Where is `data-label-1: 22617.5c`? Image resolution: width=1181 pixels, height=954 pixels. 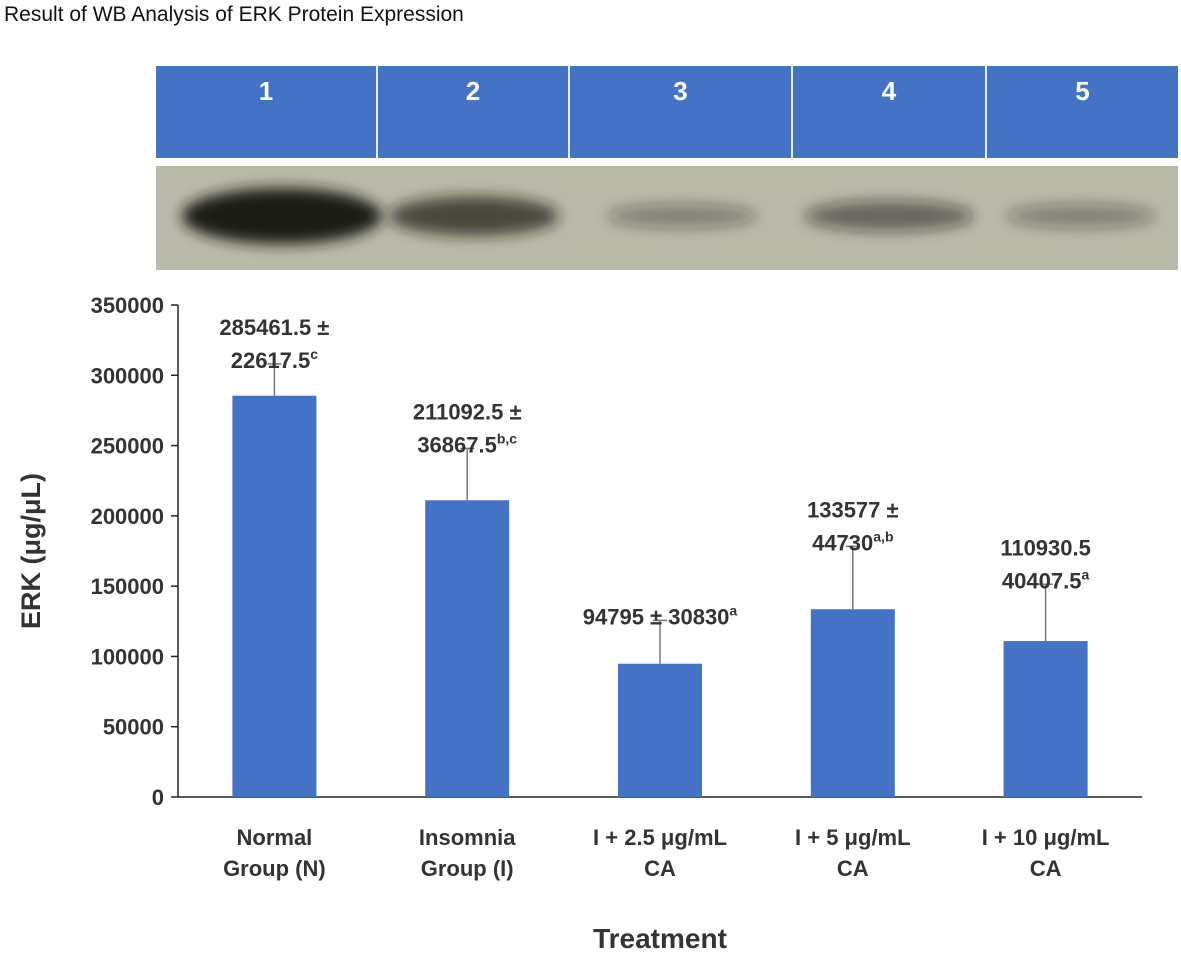 data-label-1: 22617.5c is located at coordinates (275, 359).